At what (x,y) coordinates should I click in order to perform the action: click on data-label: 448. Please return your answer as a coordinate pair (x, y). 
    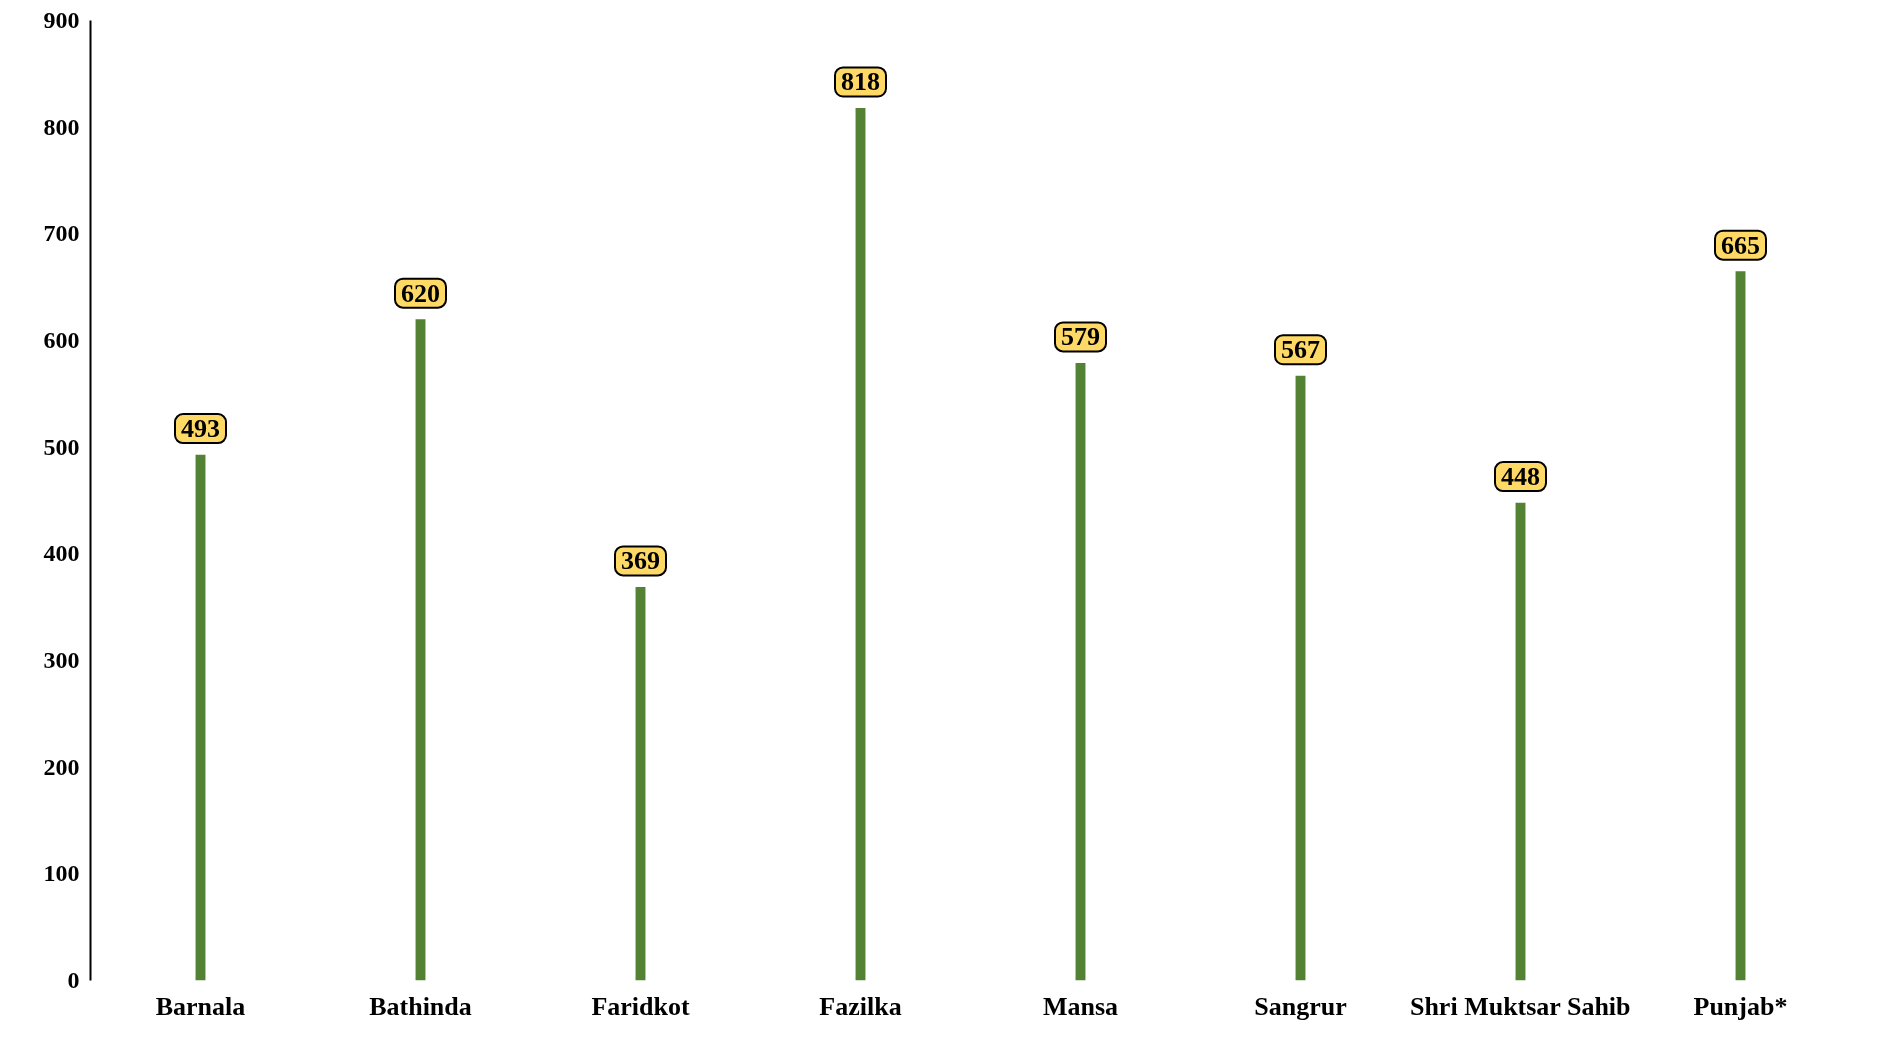
    Looking at the image, I should click on (1520, 477).